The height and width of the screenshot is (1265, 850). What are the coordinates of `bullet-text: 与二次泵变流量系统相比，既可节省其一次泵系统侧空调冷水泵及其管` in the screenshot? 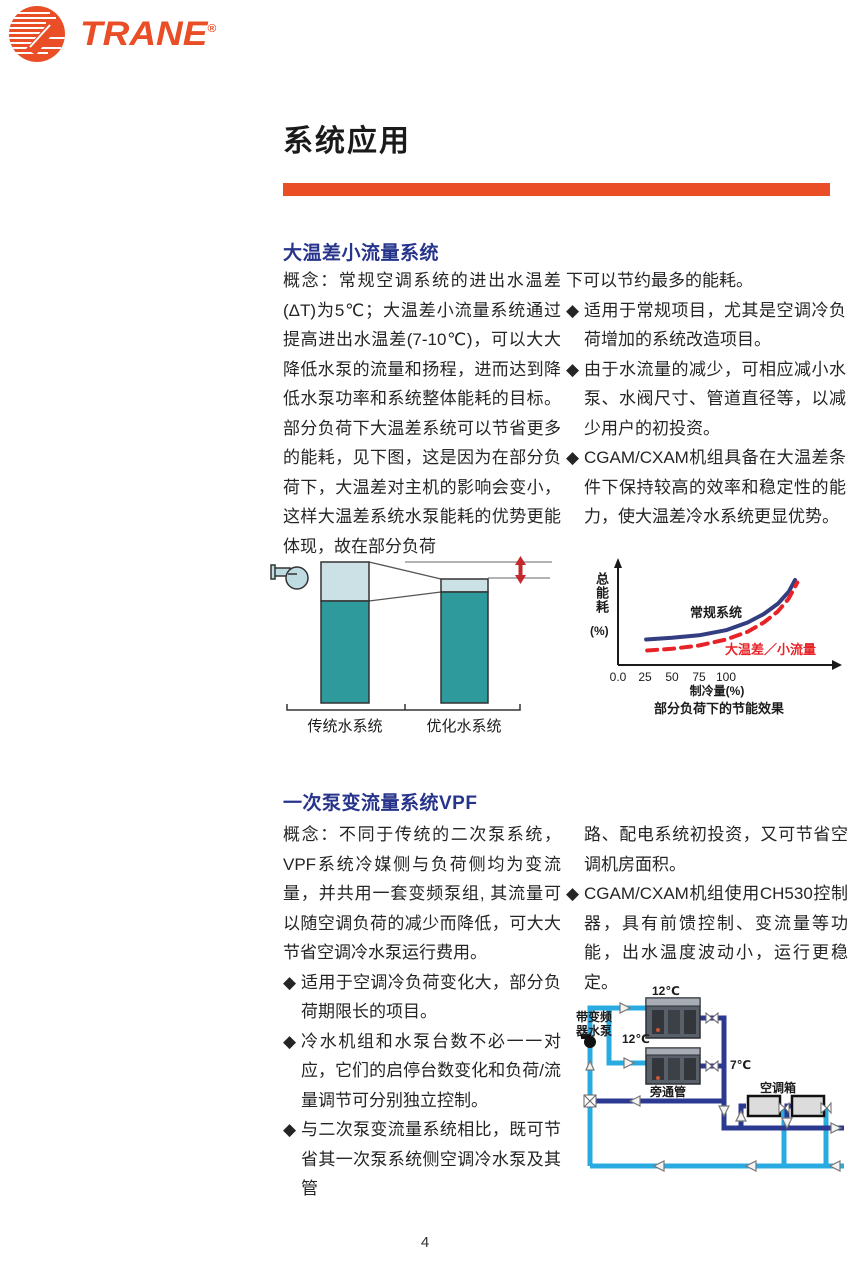 It's located at (431, 1159).